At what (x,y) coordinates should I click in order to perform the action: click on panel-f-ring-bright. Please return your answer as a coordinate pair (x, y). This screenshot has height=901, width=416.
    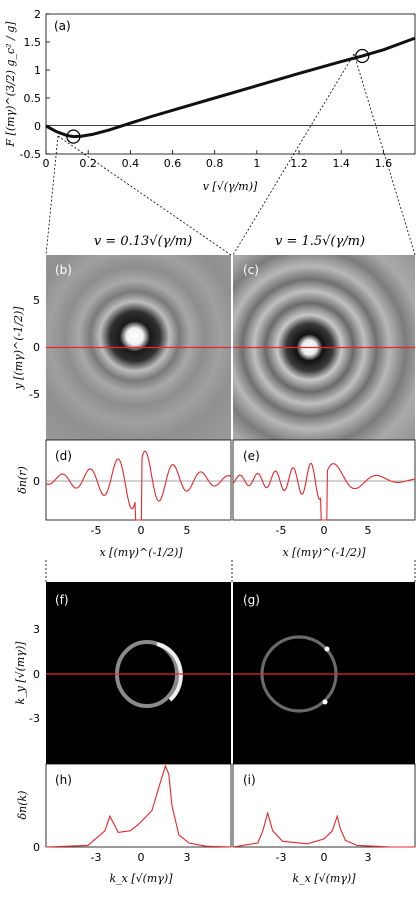
    Looking at the image, I should click on (169, 672).